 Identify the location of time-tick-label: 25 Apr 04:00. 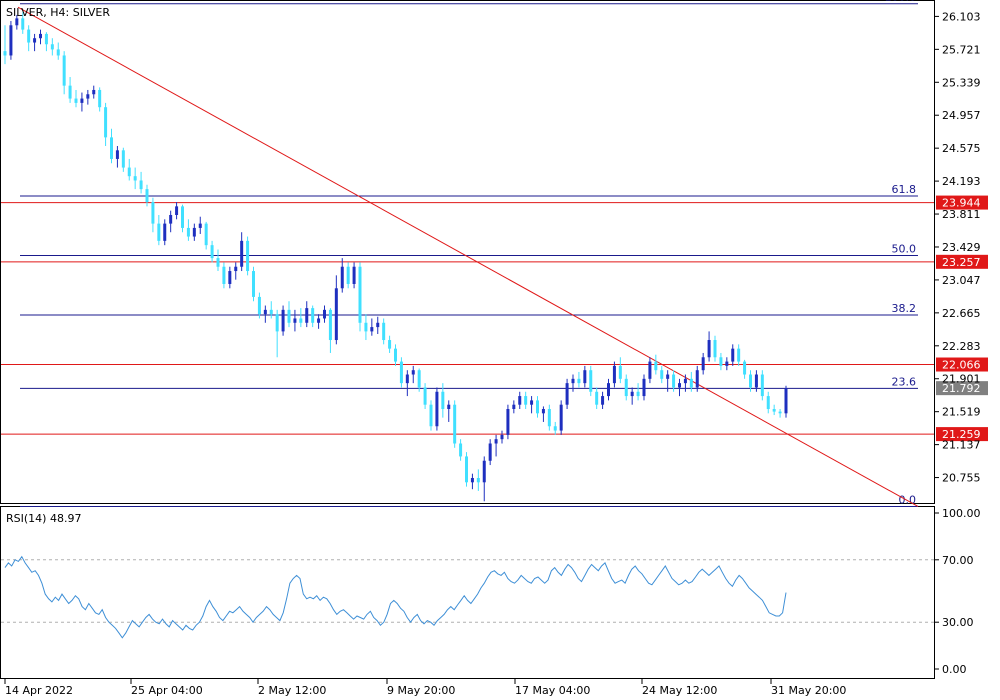
(167, 690).